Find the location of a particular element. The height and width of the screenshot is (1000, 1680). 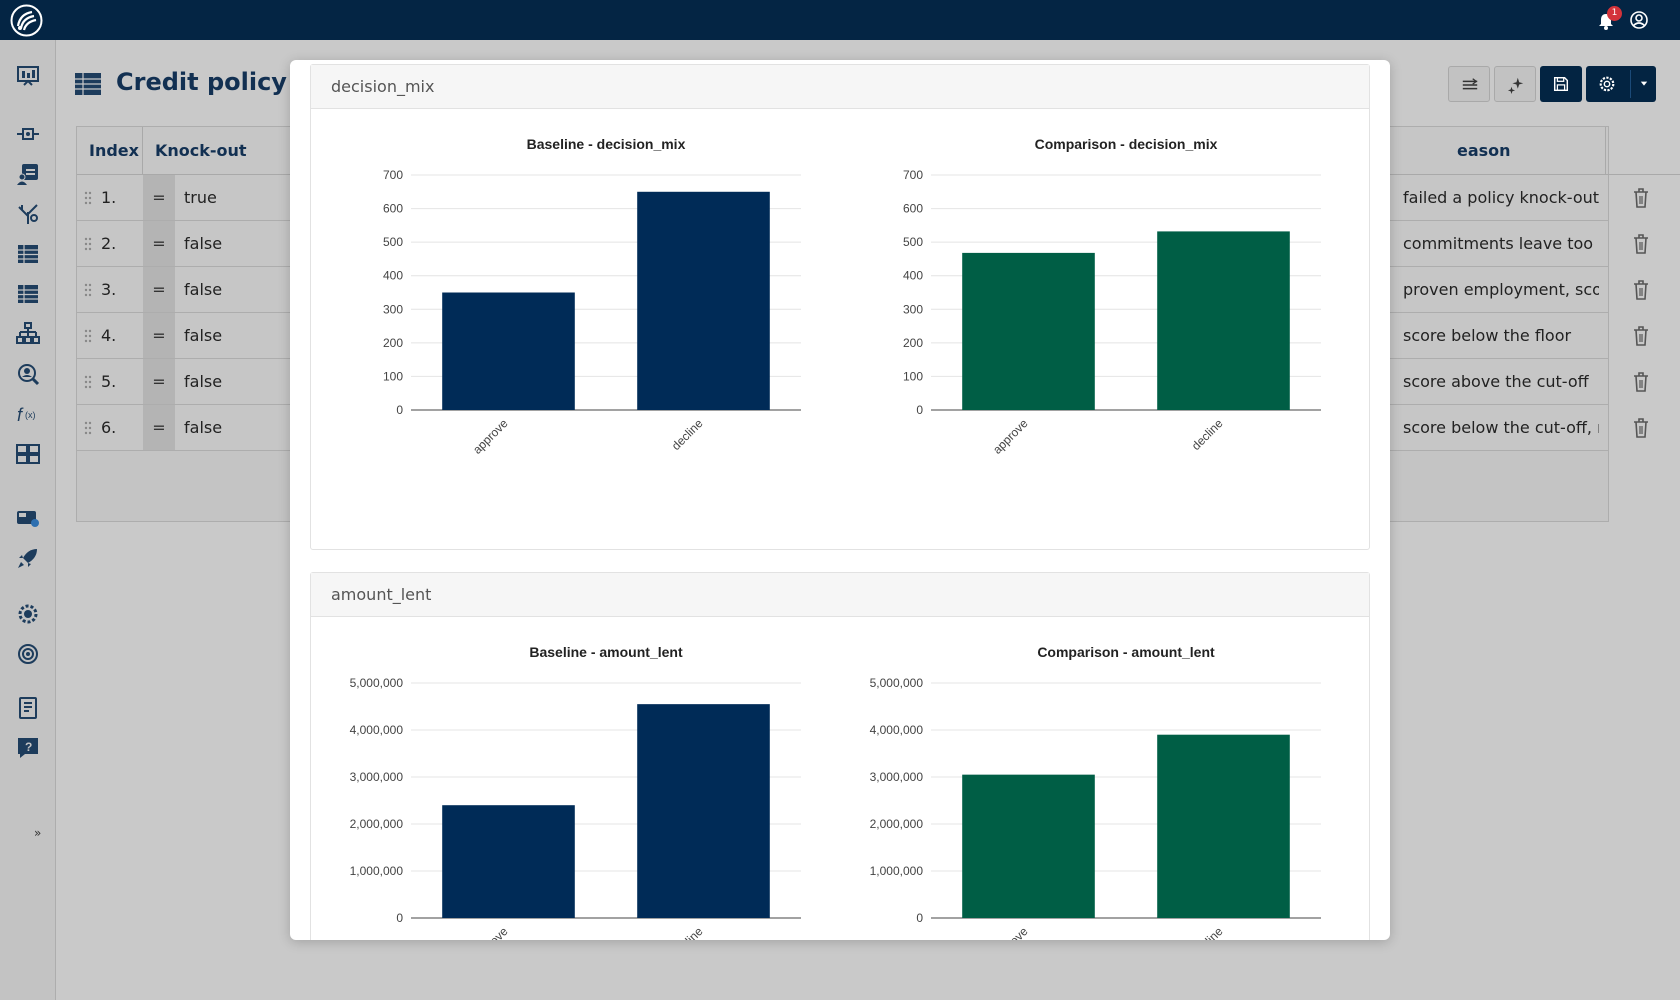

hierarchy-icon is located at coordinates (28, 334).